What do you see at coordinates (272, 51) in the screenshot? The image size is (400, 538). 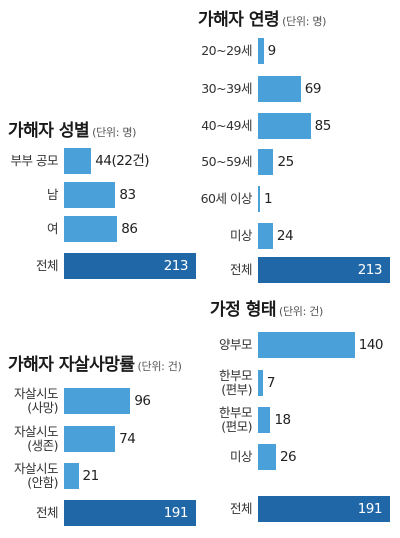 I see `value-label: 9` at bounding box center [272, 51].